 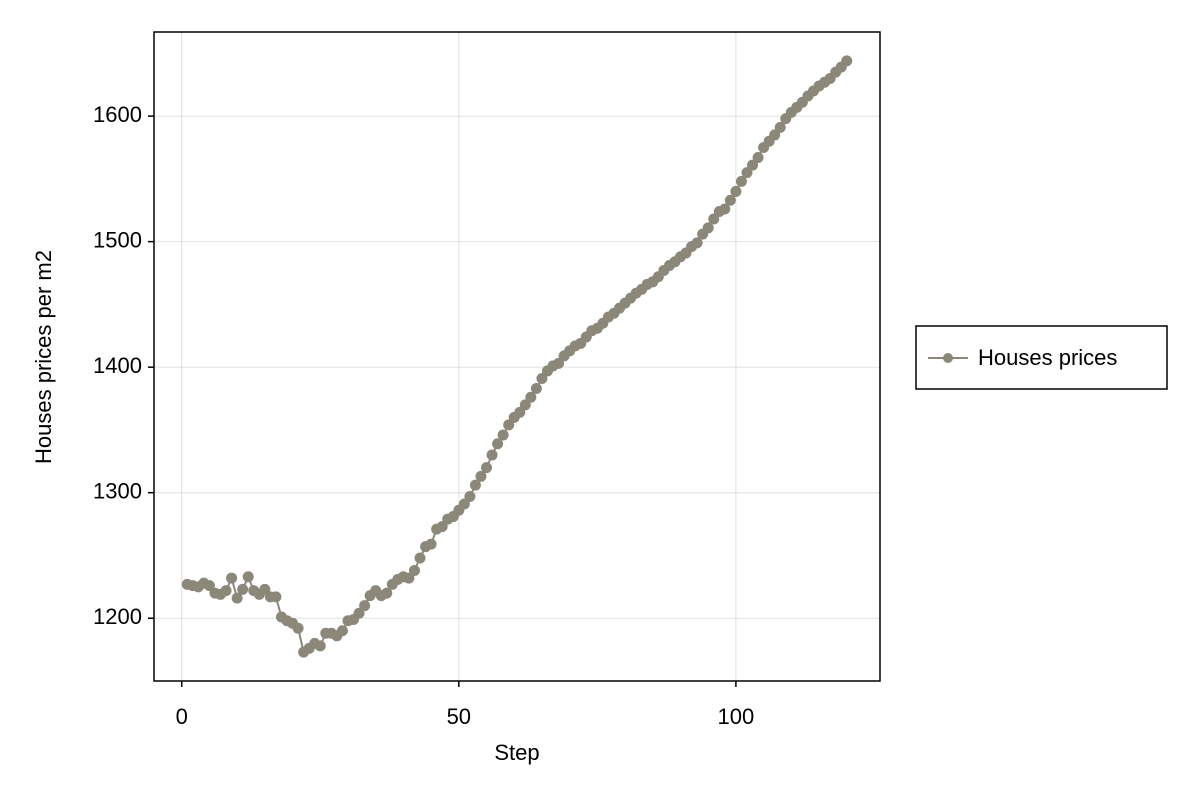 What do you see at coordinates (117, 365) in the screenshot?
I see `y-tick-label: 1400` at bounding box center [117, 365].